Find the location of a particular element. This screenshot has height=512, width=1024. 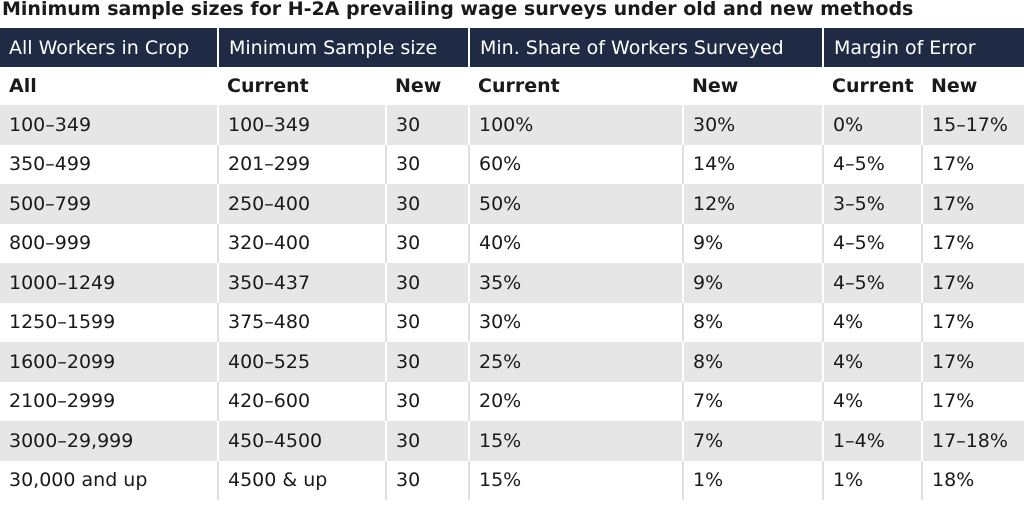

header-all-workers: All Workers in Crop is located at coordinates (109, 47).